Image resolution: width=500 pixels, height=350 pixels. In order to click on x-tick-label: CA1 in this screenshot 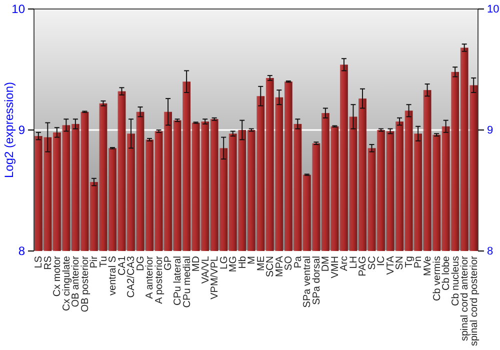, I will do `click(122, 266)`.